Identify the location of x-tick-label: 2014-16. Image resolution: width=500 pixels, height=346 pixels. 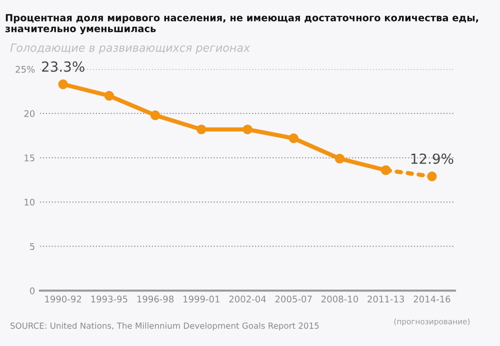
(432, 299).